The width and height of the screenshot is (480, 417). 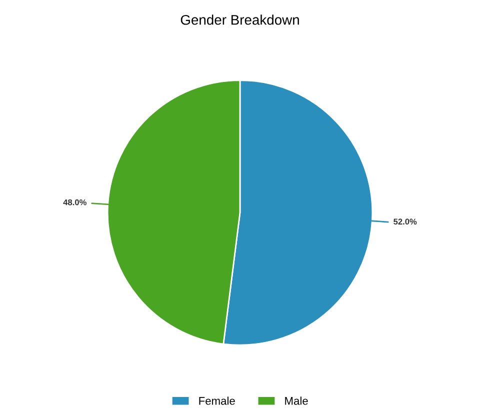 What do you see at coordinates (217, 400) in the screenshot?
I see `legend-label: Female` at bounding box center [217, 400].